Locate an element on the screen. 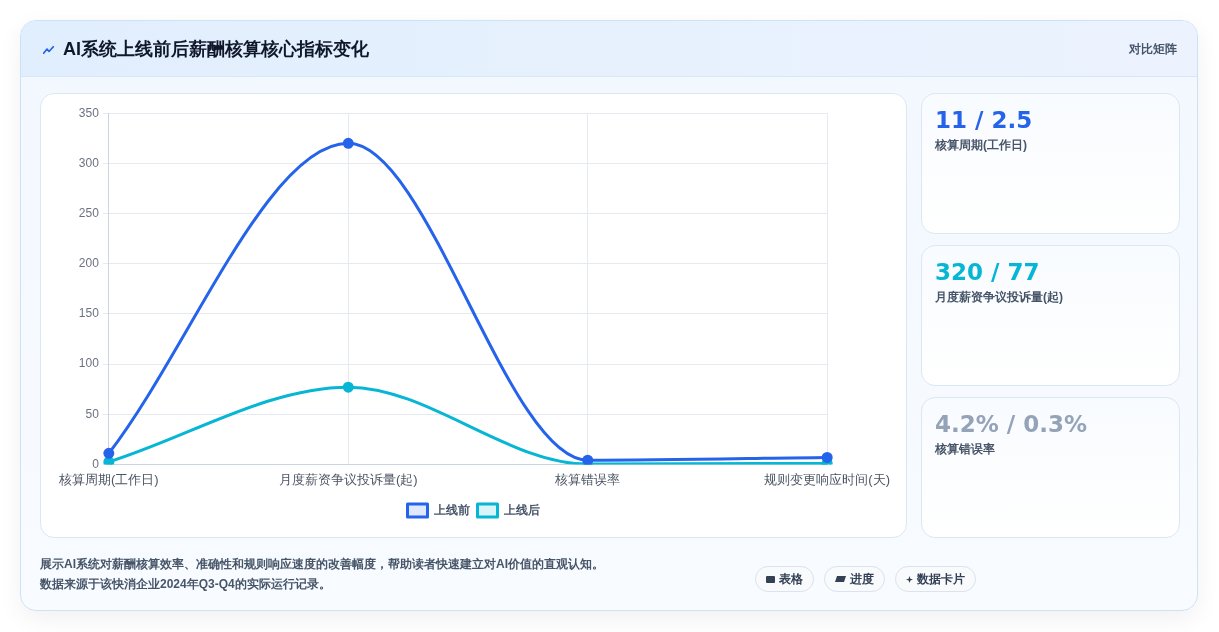 This screenshot has width=1219, height=632. chart-title: AI系统上线前后薪酬核算核心指标变化 is located at coordinates (216, 49).